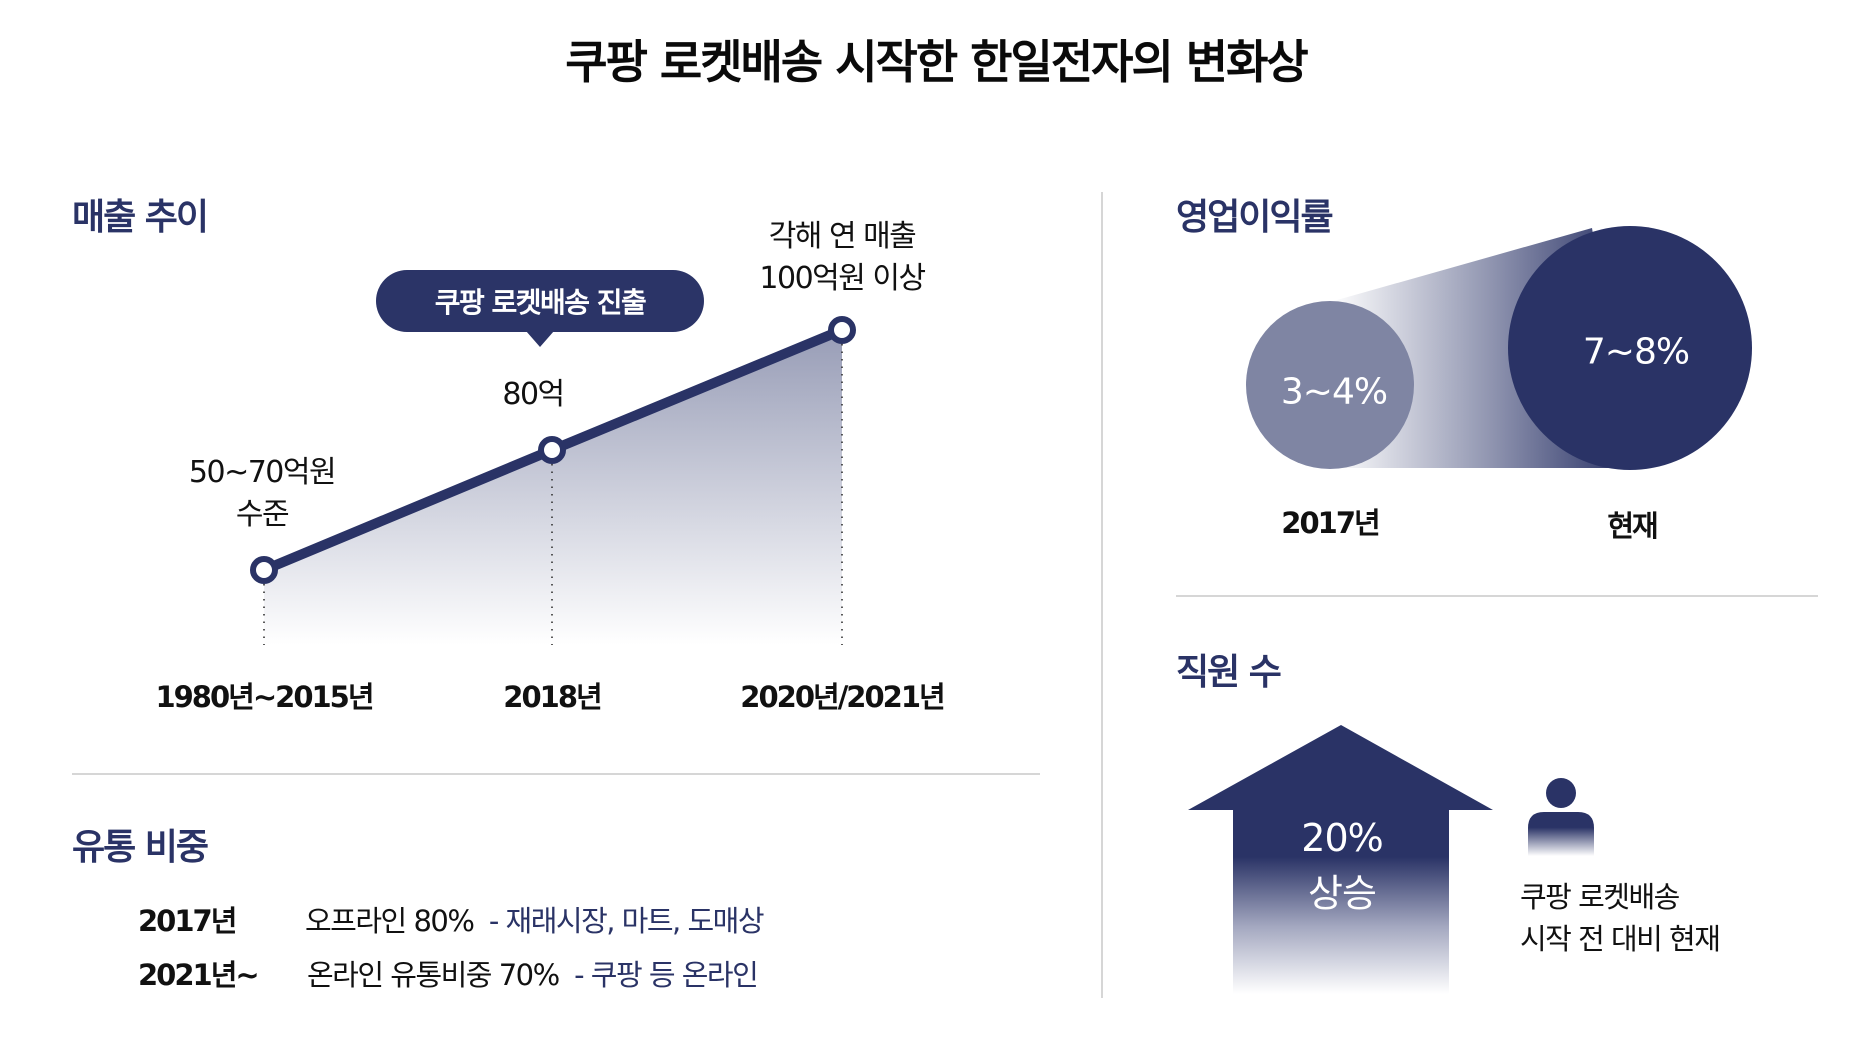 The height and width of the screenshot is (1063, 1872). Describe the element at coordinates (1255, 217) in the screenshot. I see `margin-heading: 영업이익률` at that location.